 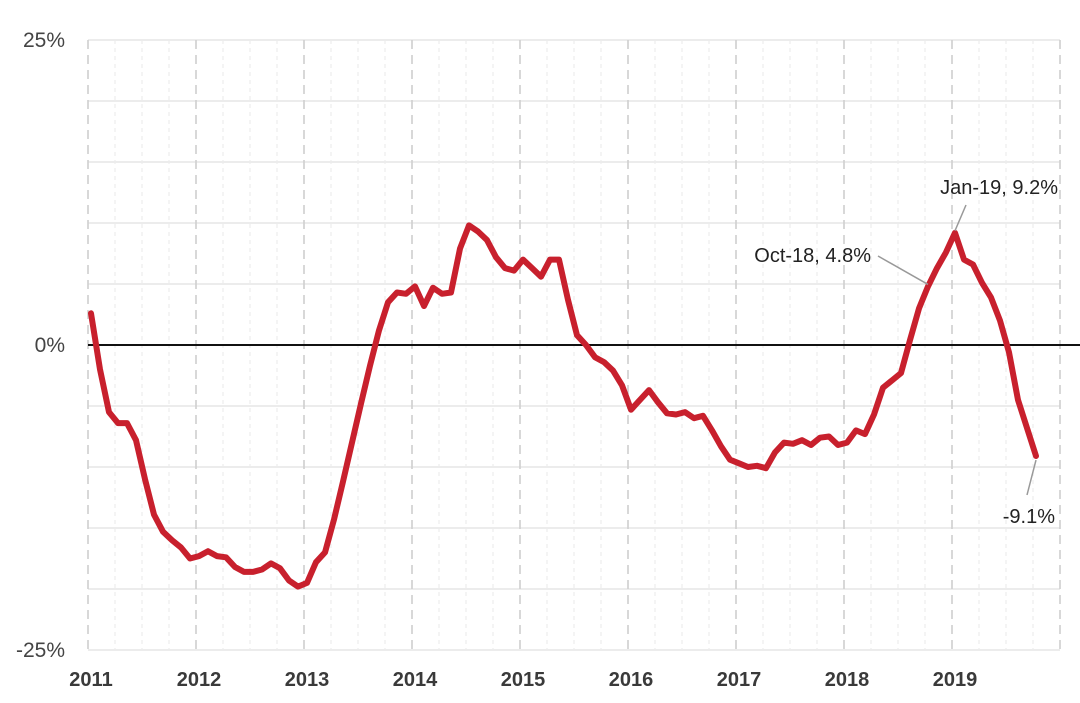 What do you see at coordinates (50, 345) in the screenshot?
I see `y-tick-label: 0%` at bounding box center [50, 345].